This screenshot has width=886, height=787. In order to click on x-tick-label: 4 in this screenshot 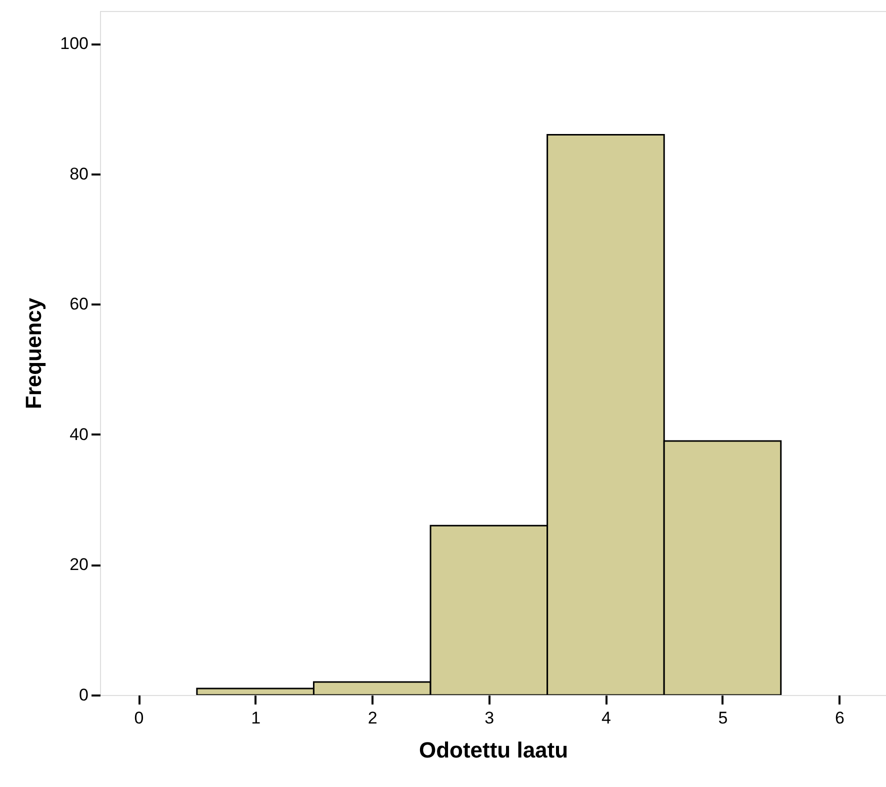, I will do `click(606, 718)`.